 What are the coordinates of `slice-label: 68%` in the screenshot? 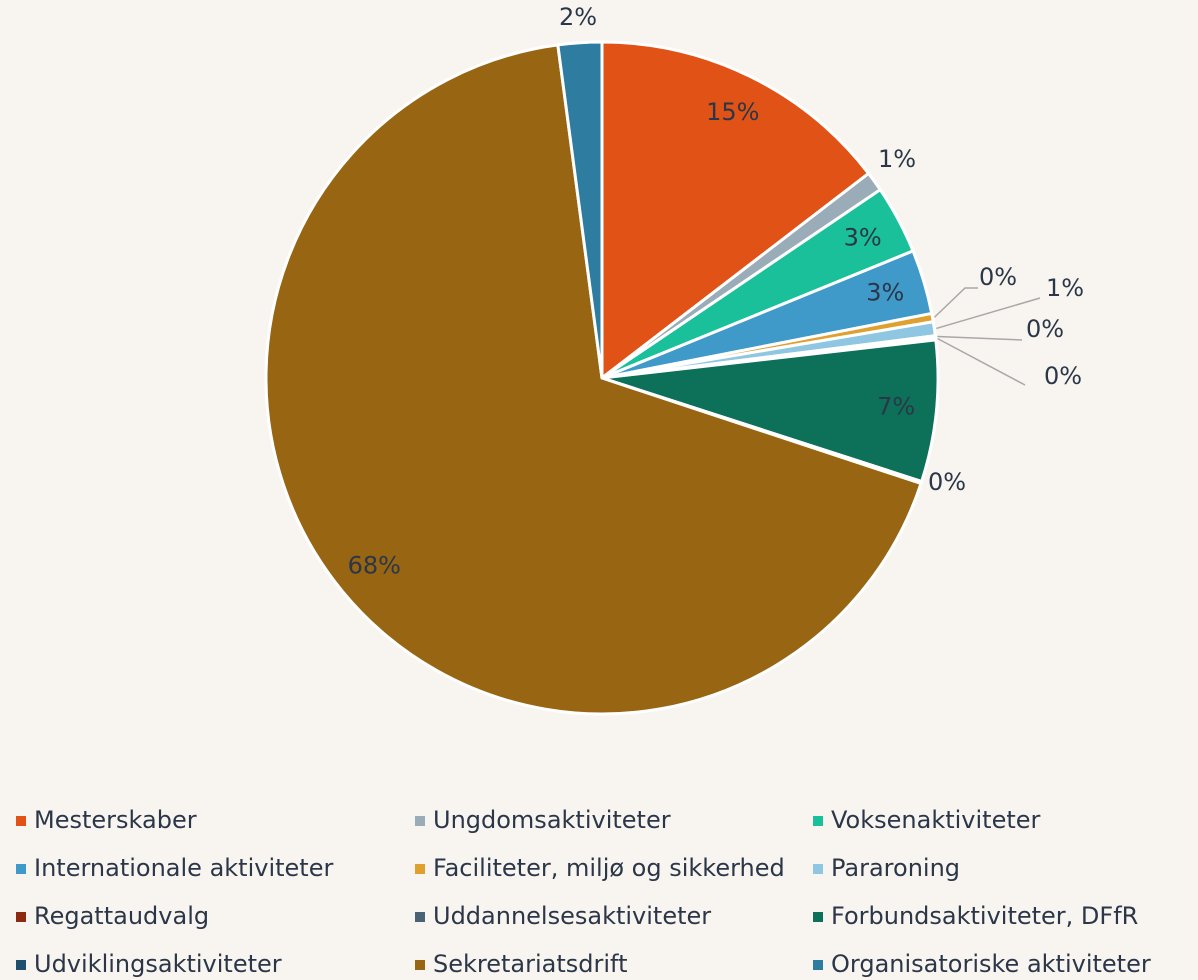 It's located at (374, 566).